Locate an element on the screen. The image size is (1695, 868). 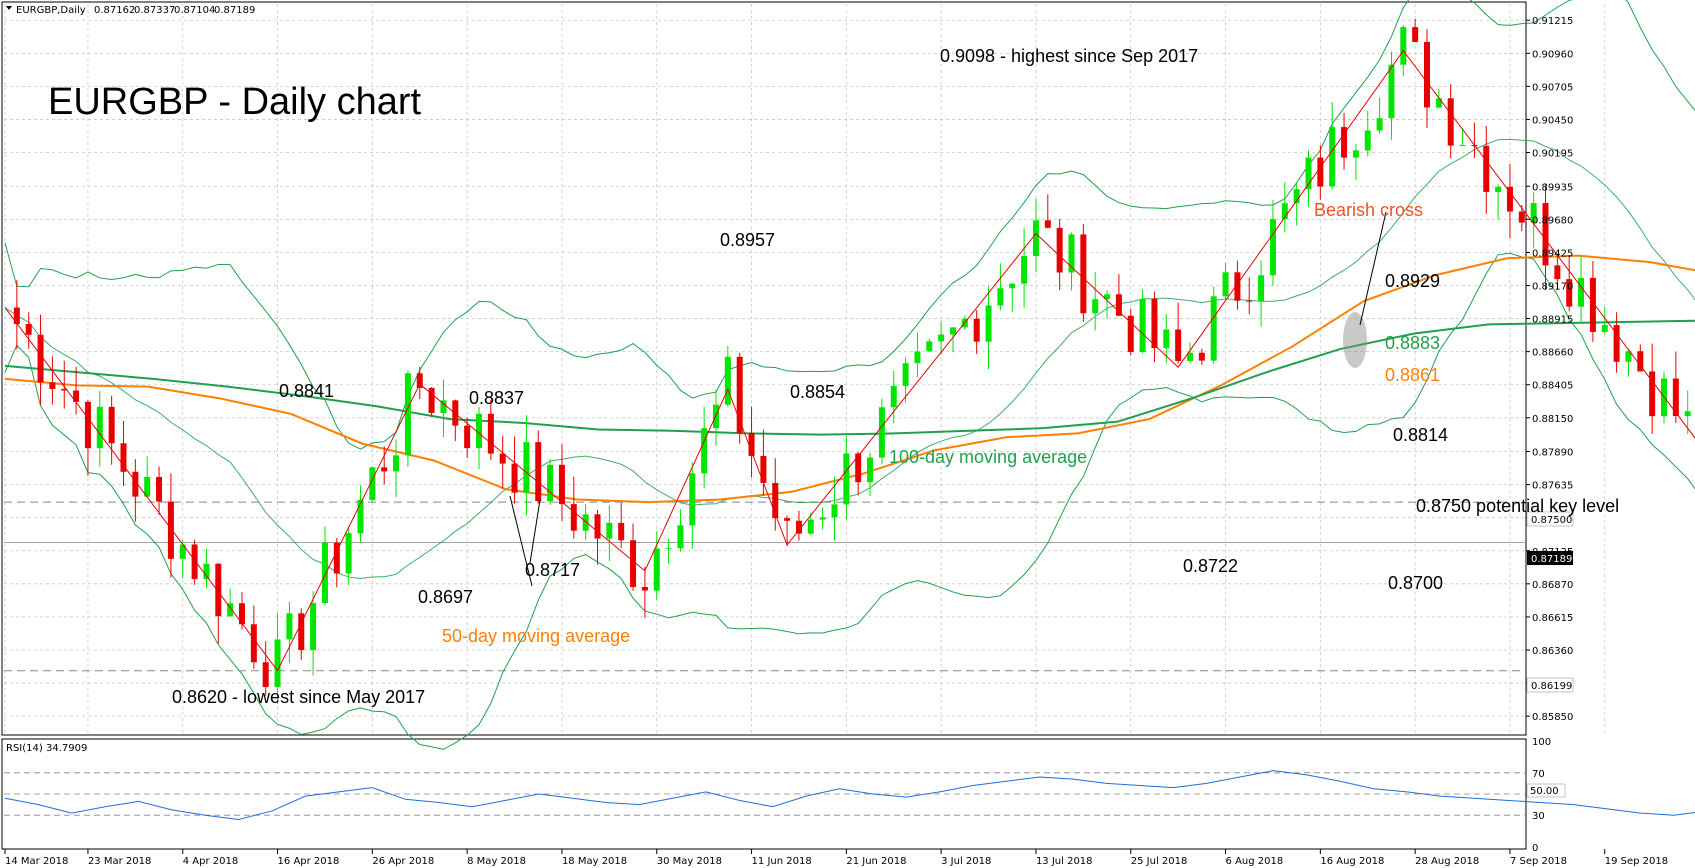
y-tick-label: 0.88915 is located at coordinates (1552, 320).